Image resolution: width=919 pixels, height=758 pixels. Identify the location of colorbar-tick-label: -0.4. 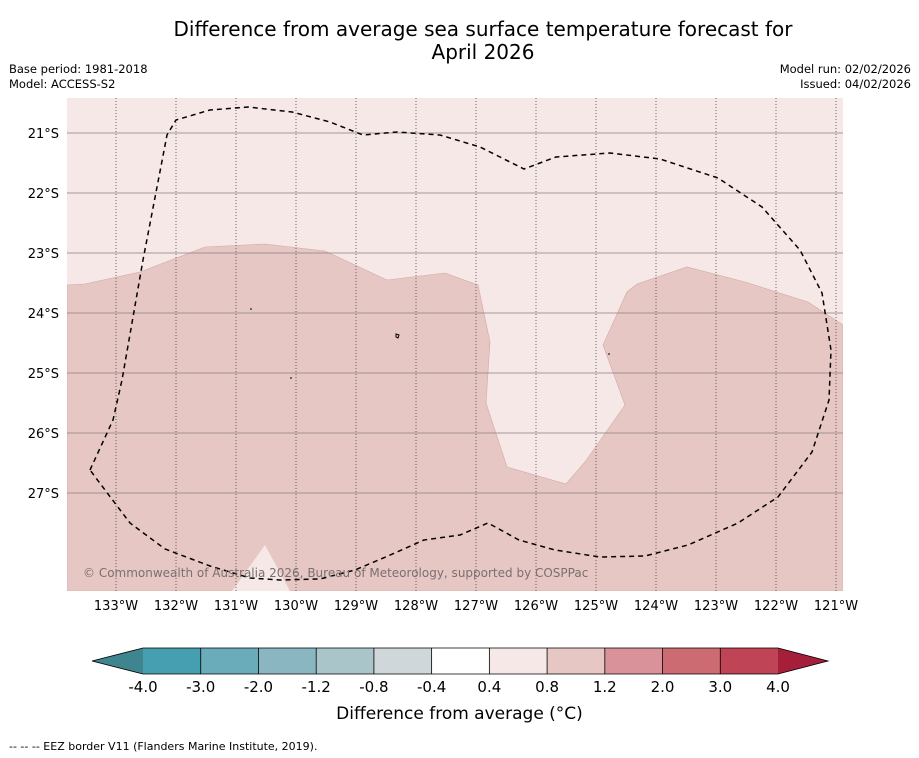
(431, 687).